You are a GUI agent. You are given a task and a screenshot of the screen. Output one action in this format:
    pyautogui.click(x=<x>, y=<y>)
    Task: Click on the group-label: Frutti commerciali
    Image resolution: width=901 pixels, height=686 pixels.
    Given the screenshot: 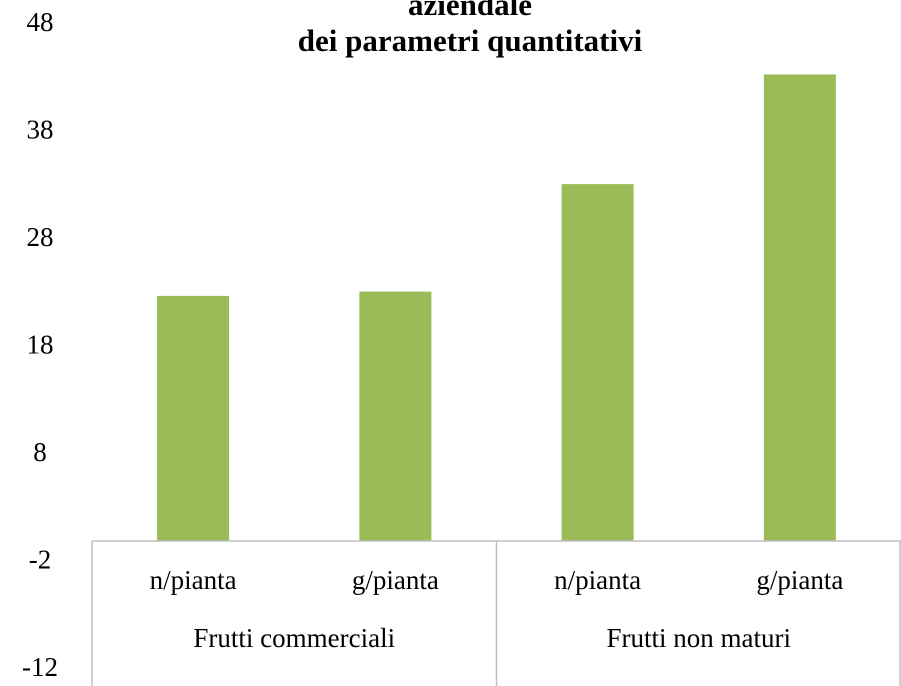 What is the action you would take?
    pyautogui.click(x=294, y=638)
    